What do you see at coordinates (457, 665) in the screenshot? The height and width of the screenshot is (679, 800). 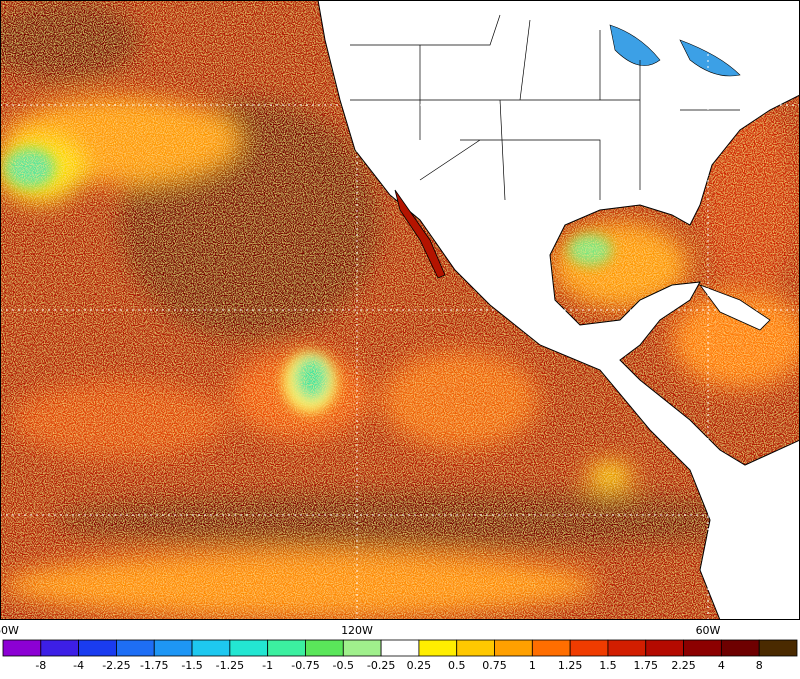 I see `colorbar-label: 0.5` at bounding box center [457, 665].